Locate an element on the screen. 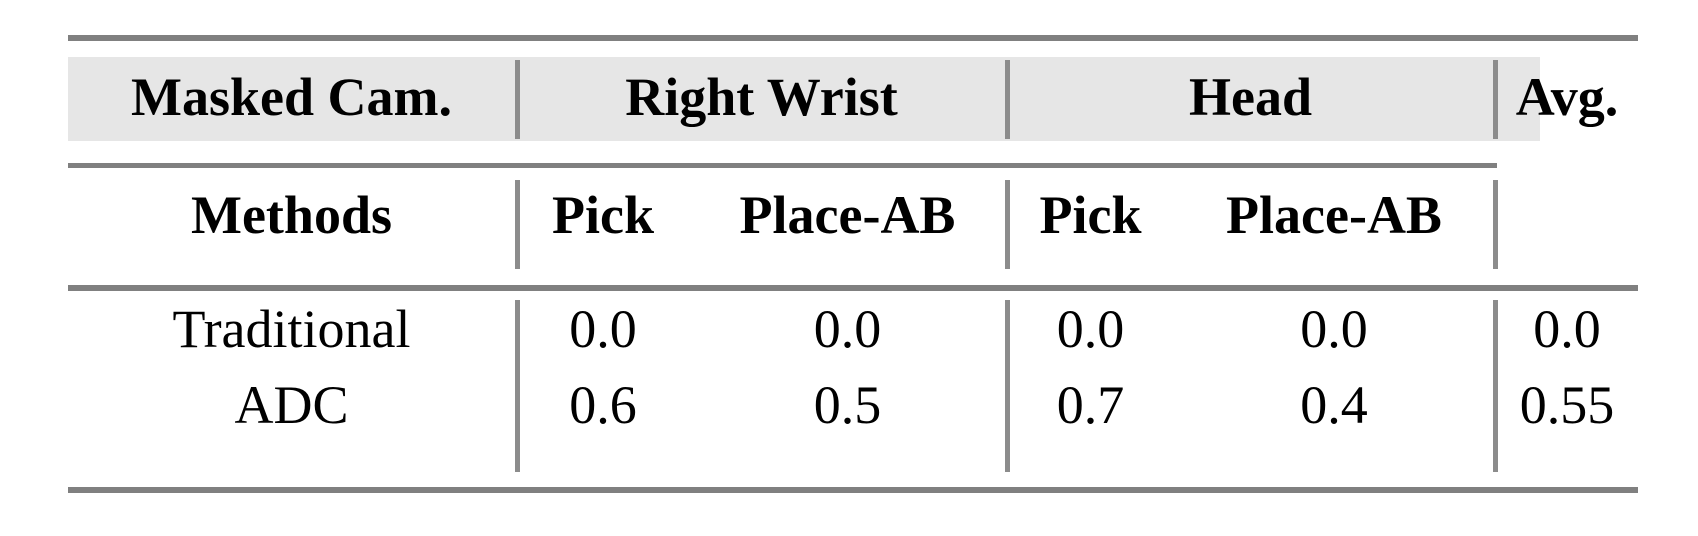  table-cell-rightwrist-place-ab: 0.5 is located at coordinates (847, 405).